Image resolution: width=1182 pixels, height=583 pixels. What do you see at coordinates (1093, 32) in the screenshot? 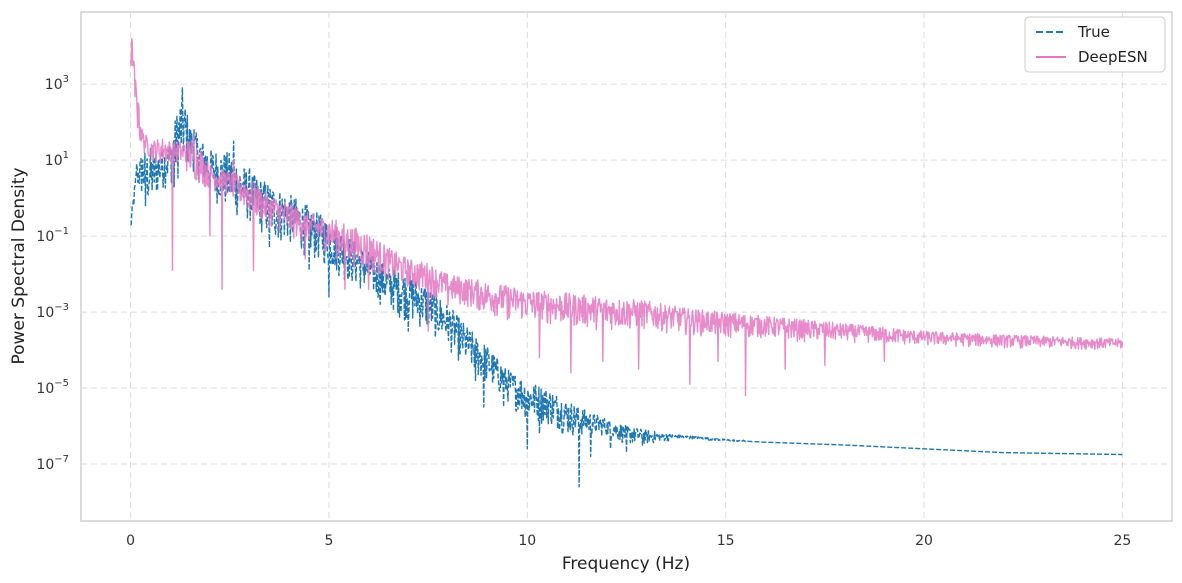
I see `legend-label-true: True` at bounding box center [1093, 32].